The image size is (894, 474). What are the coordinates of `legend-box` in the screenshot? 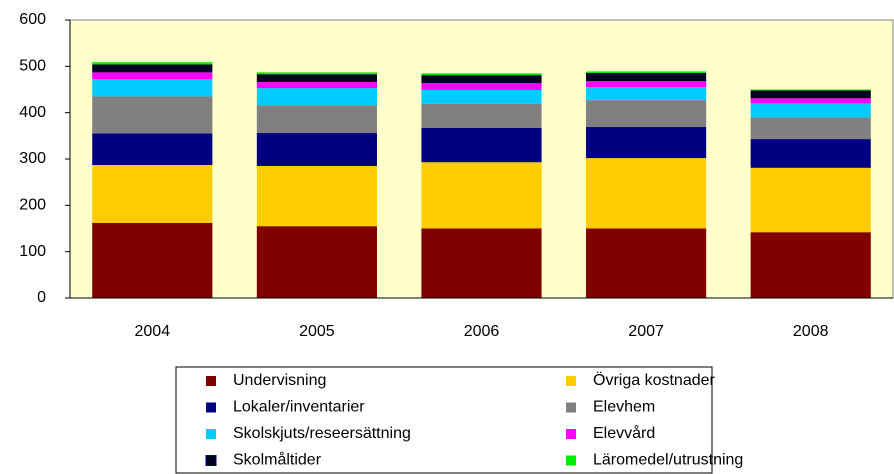 It's located at (444, 420).